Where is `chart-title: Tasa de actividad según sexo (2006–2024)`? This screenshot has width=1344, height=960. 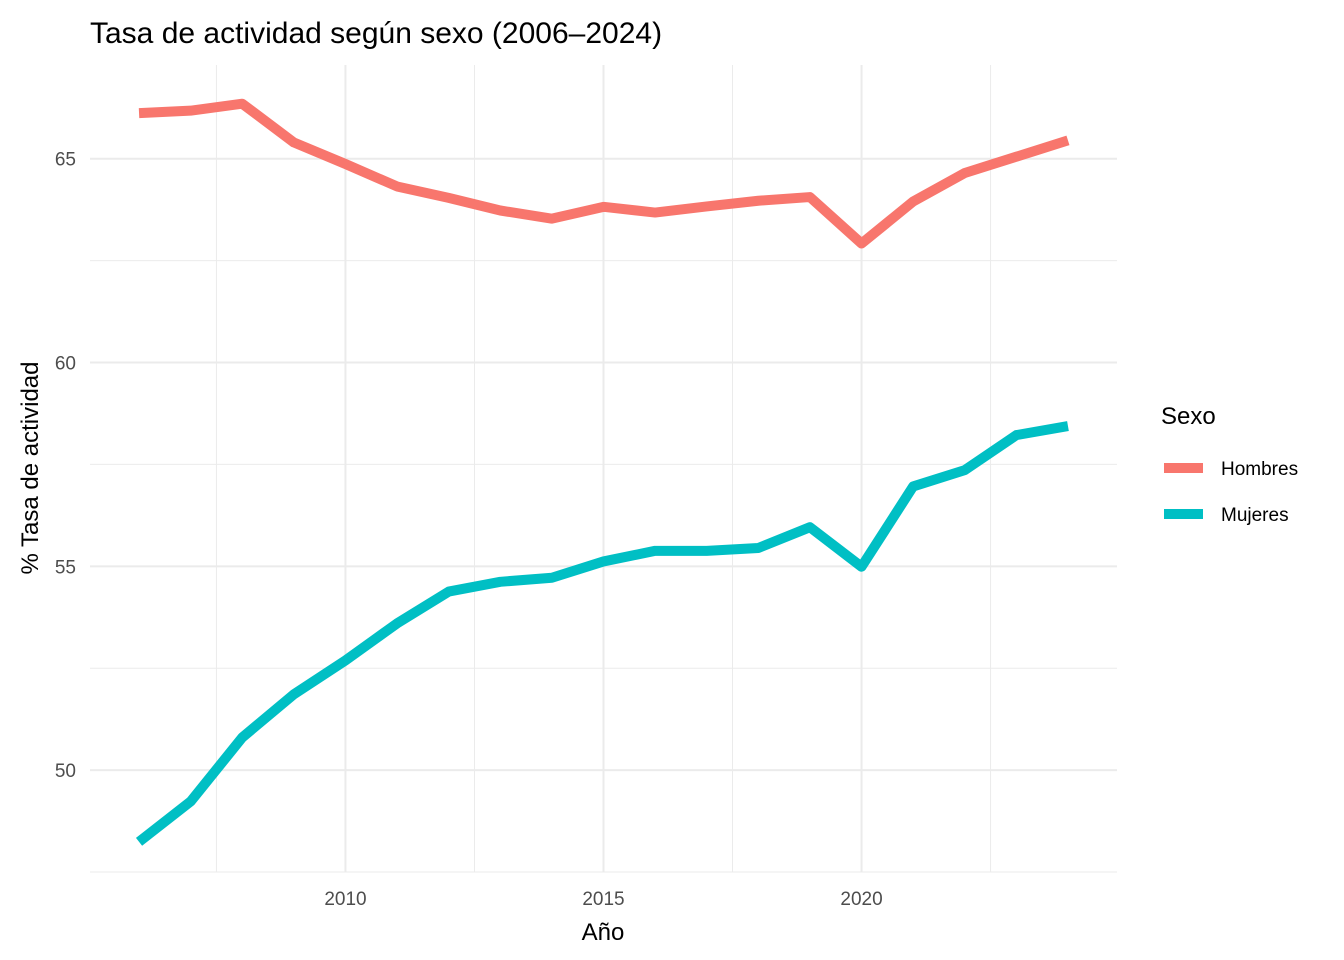
chart-title: Tasa de actividad según sexo (2006–2024) is located at coordinates (376, 33).